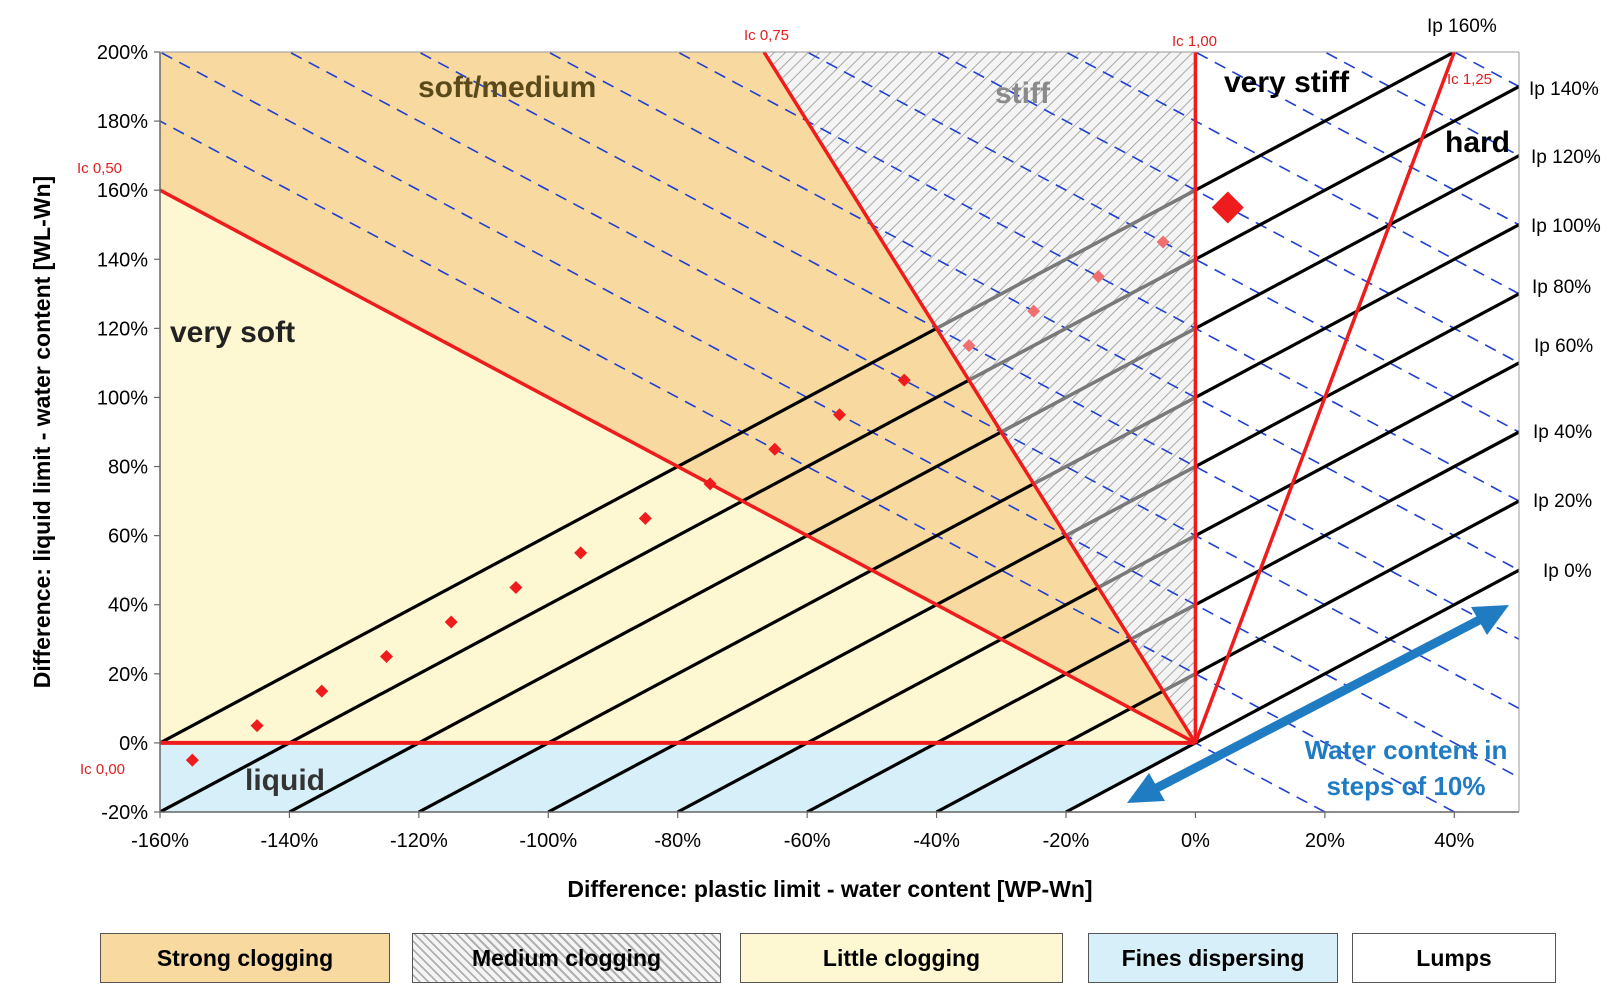  What do you see at coordinates (1462, 26) in the screenshot?
I see `ip-160-label: Ip 160%` at bounding box center [1462, 26].